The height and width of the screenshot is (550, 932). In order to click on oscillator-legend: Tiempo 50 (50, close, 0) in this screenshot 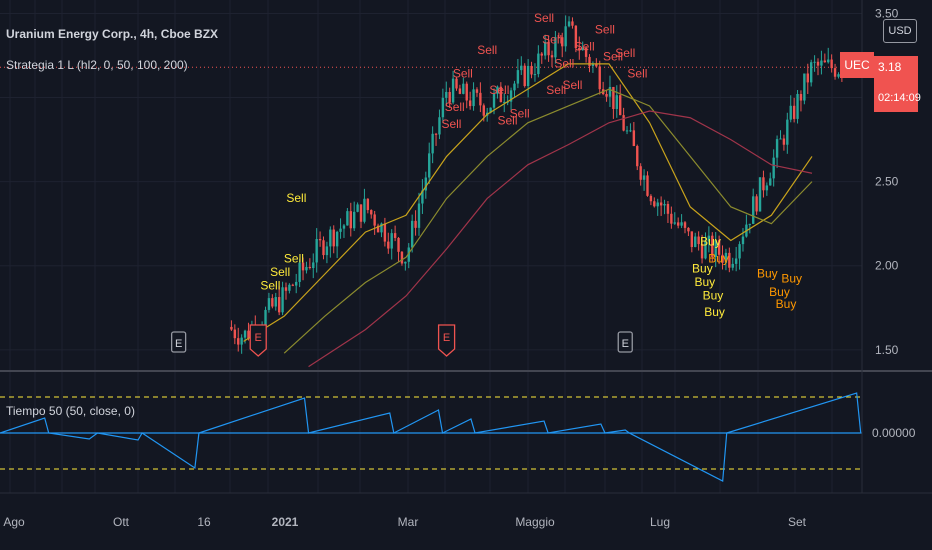, I will do `click(70, 411)`.